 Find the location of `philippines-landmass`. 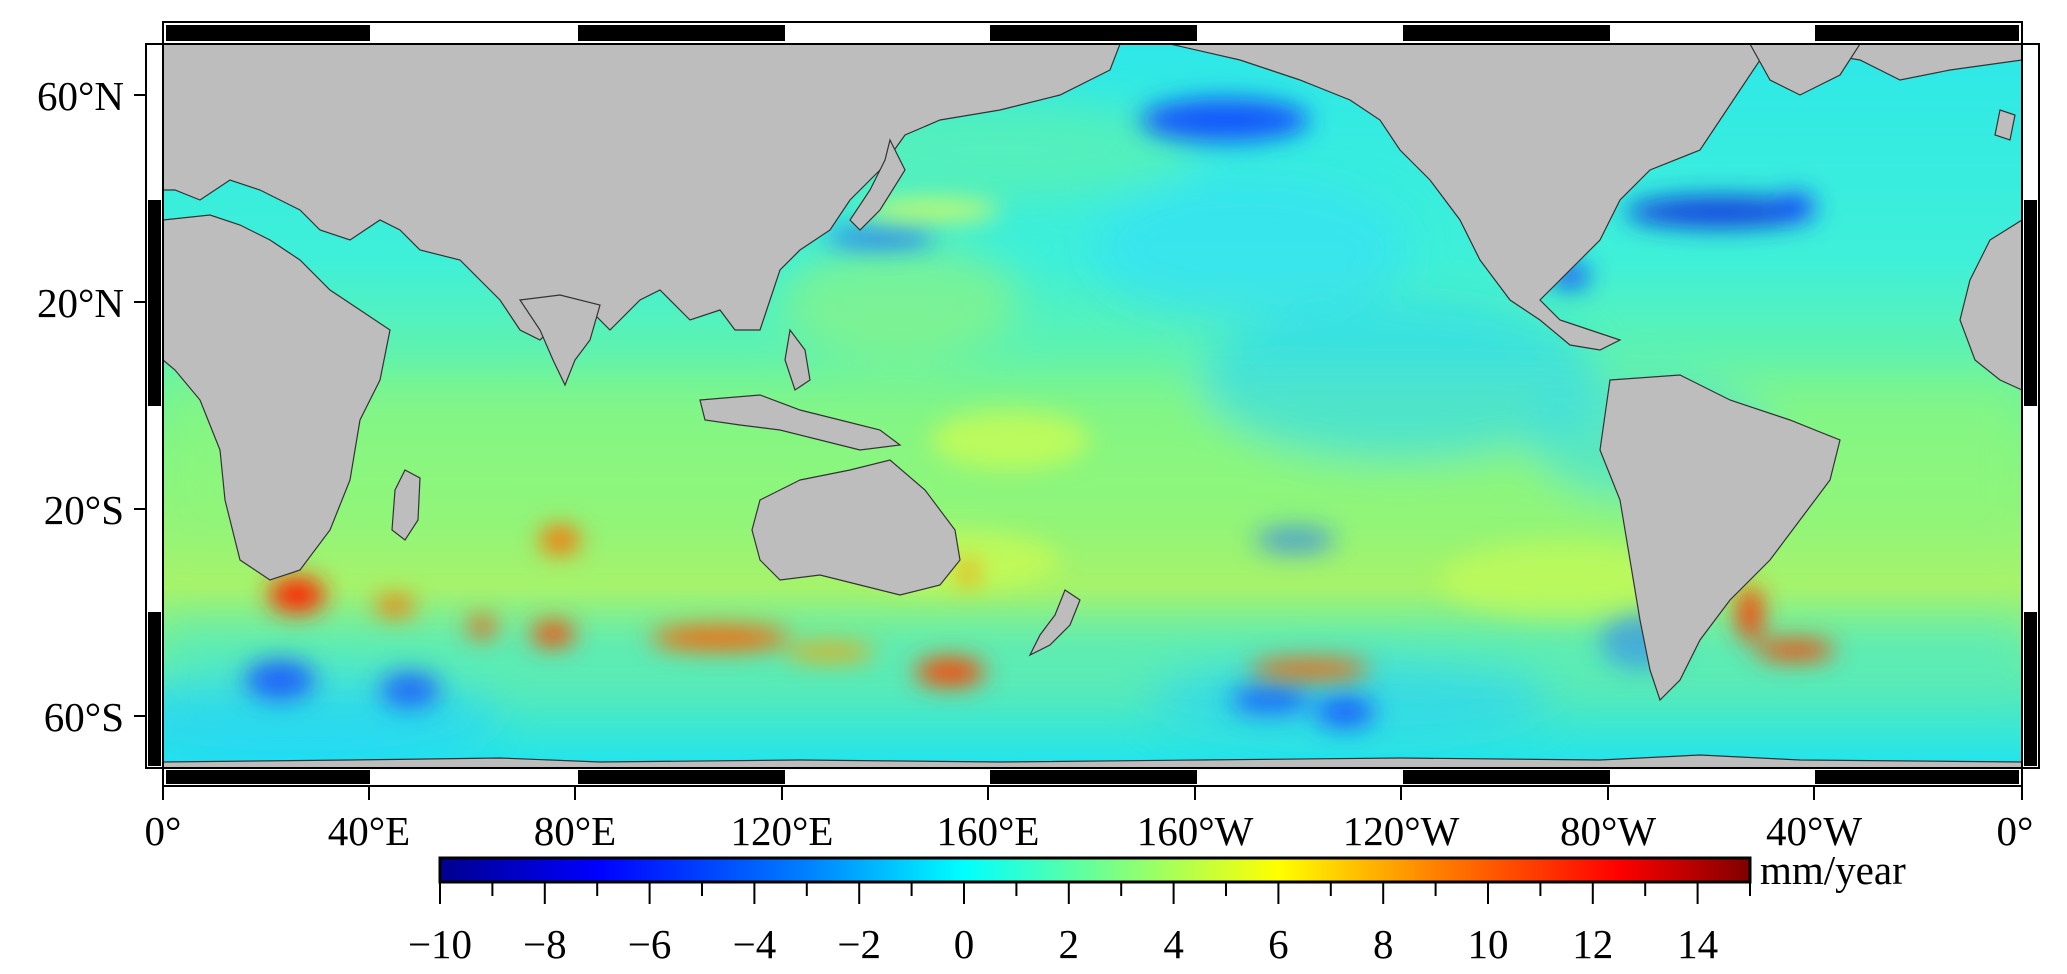

philippines-landmass is located at coordinates (797, 359).